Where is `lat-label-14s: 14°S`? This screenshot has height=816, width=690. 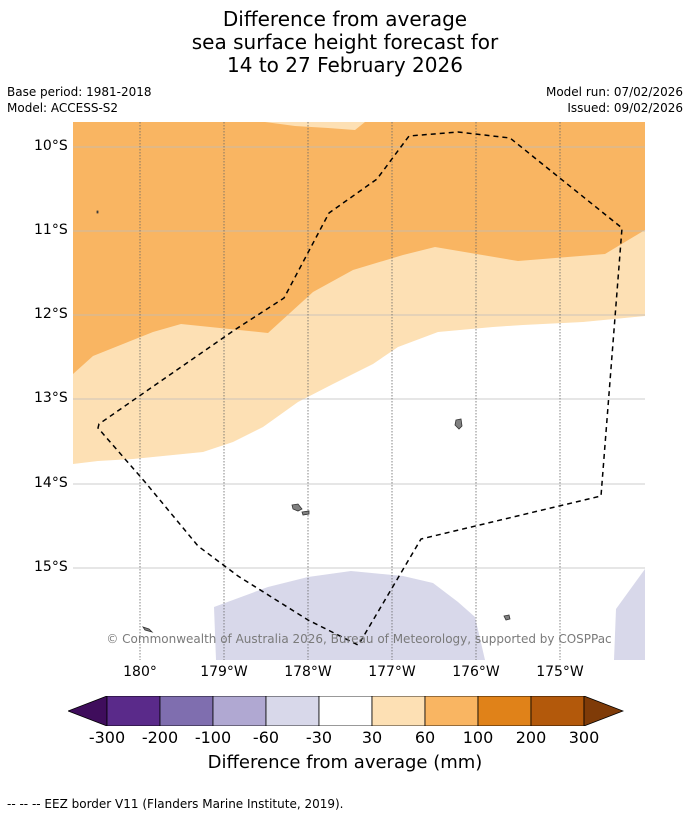 lat-label-14s: 14°S is located at coordinates (51, 483).